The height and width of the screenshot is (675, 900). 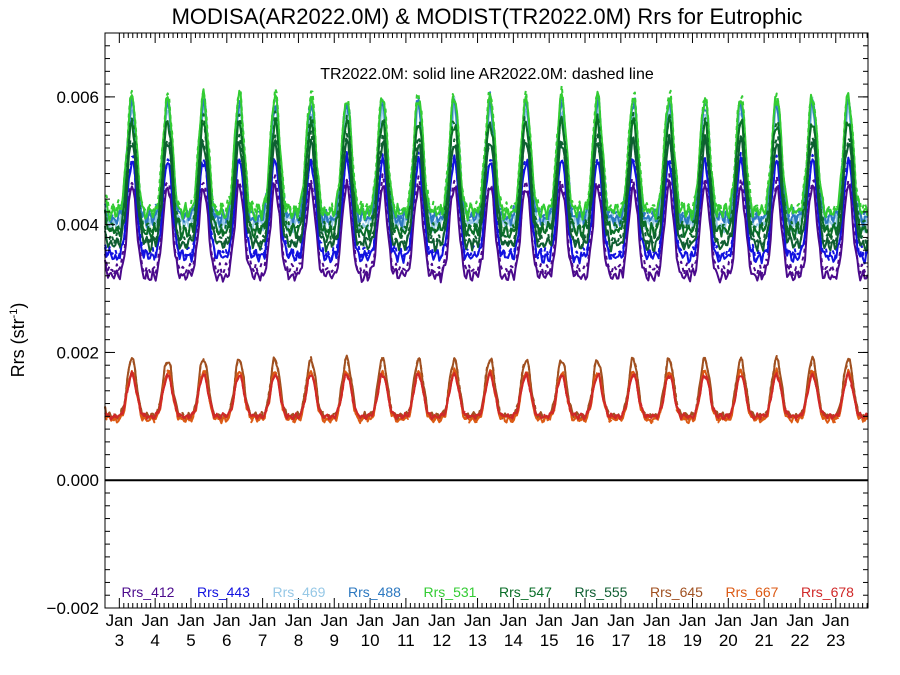 What do you see at coordinates (18, 306) in the screenshot?
I see `y-axis-label-close: )` at bounding box center [18, 306].